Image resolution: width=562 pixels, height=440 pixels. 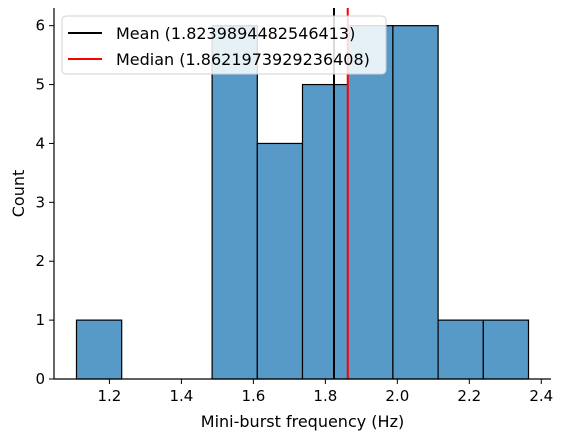 What do you see at coordinates (253, 396) in the screenshot?
I see `x-tick-label: 1.6` at bounding box center [253, 396].